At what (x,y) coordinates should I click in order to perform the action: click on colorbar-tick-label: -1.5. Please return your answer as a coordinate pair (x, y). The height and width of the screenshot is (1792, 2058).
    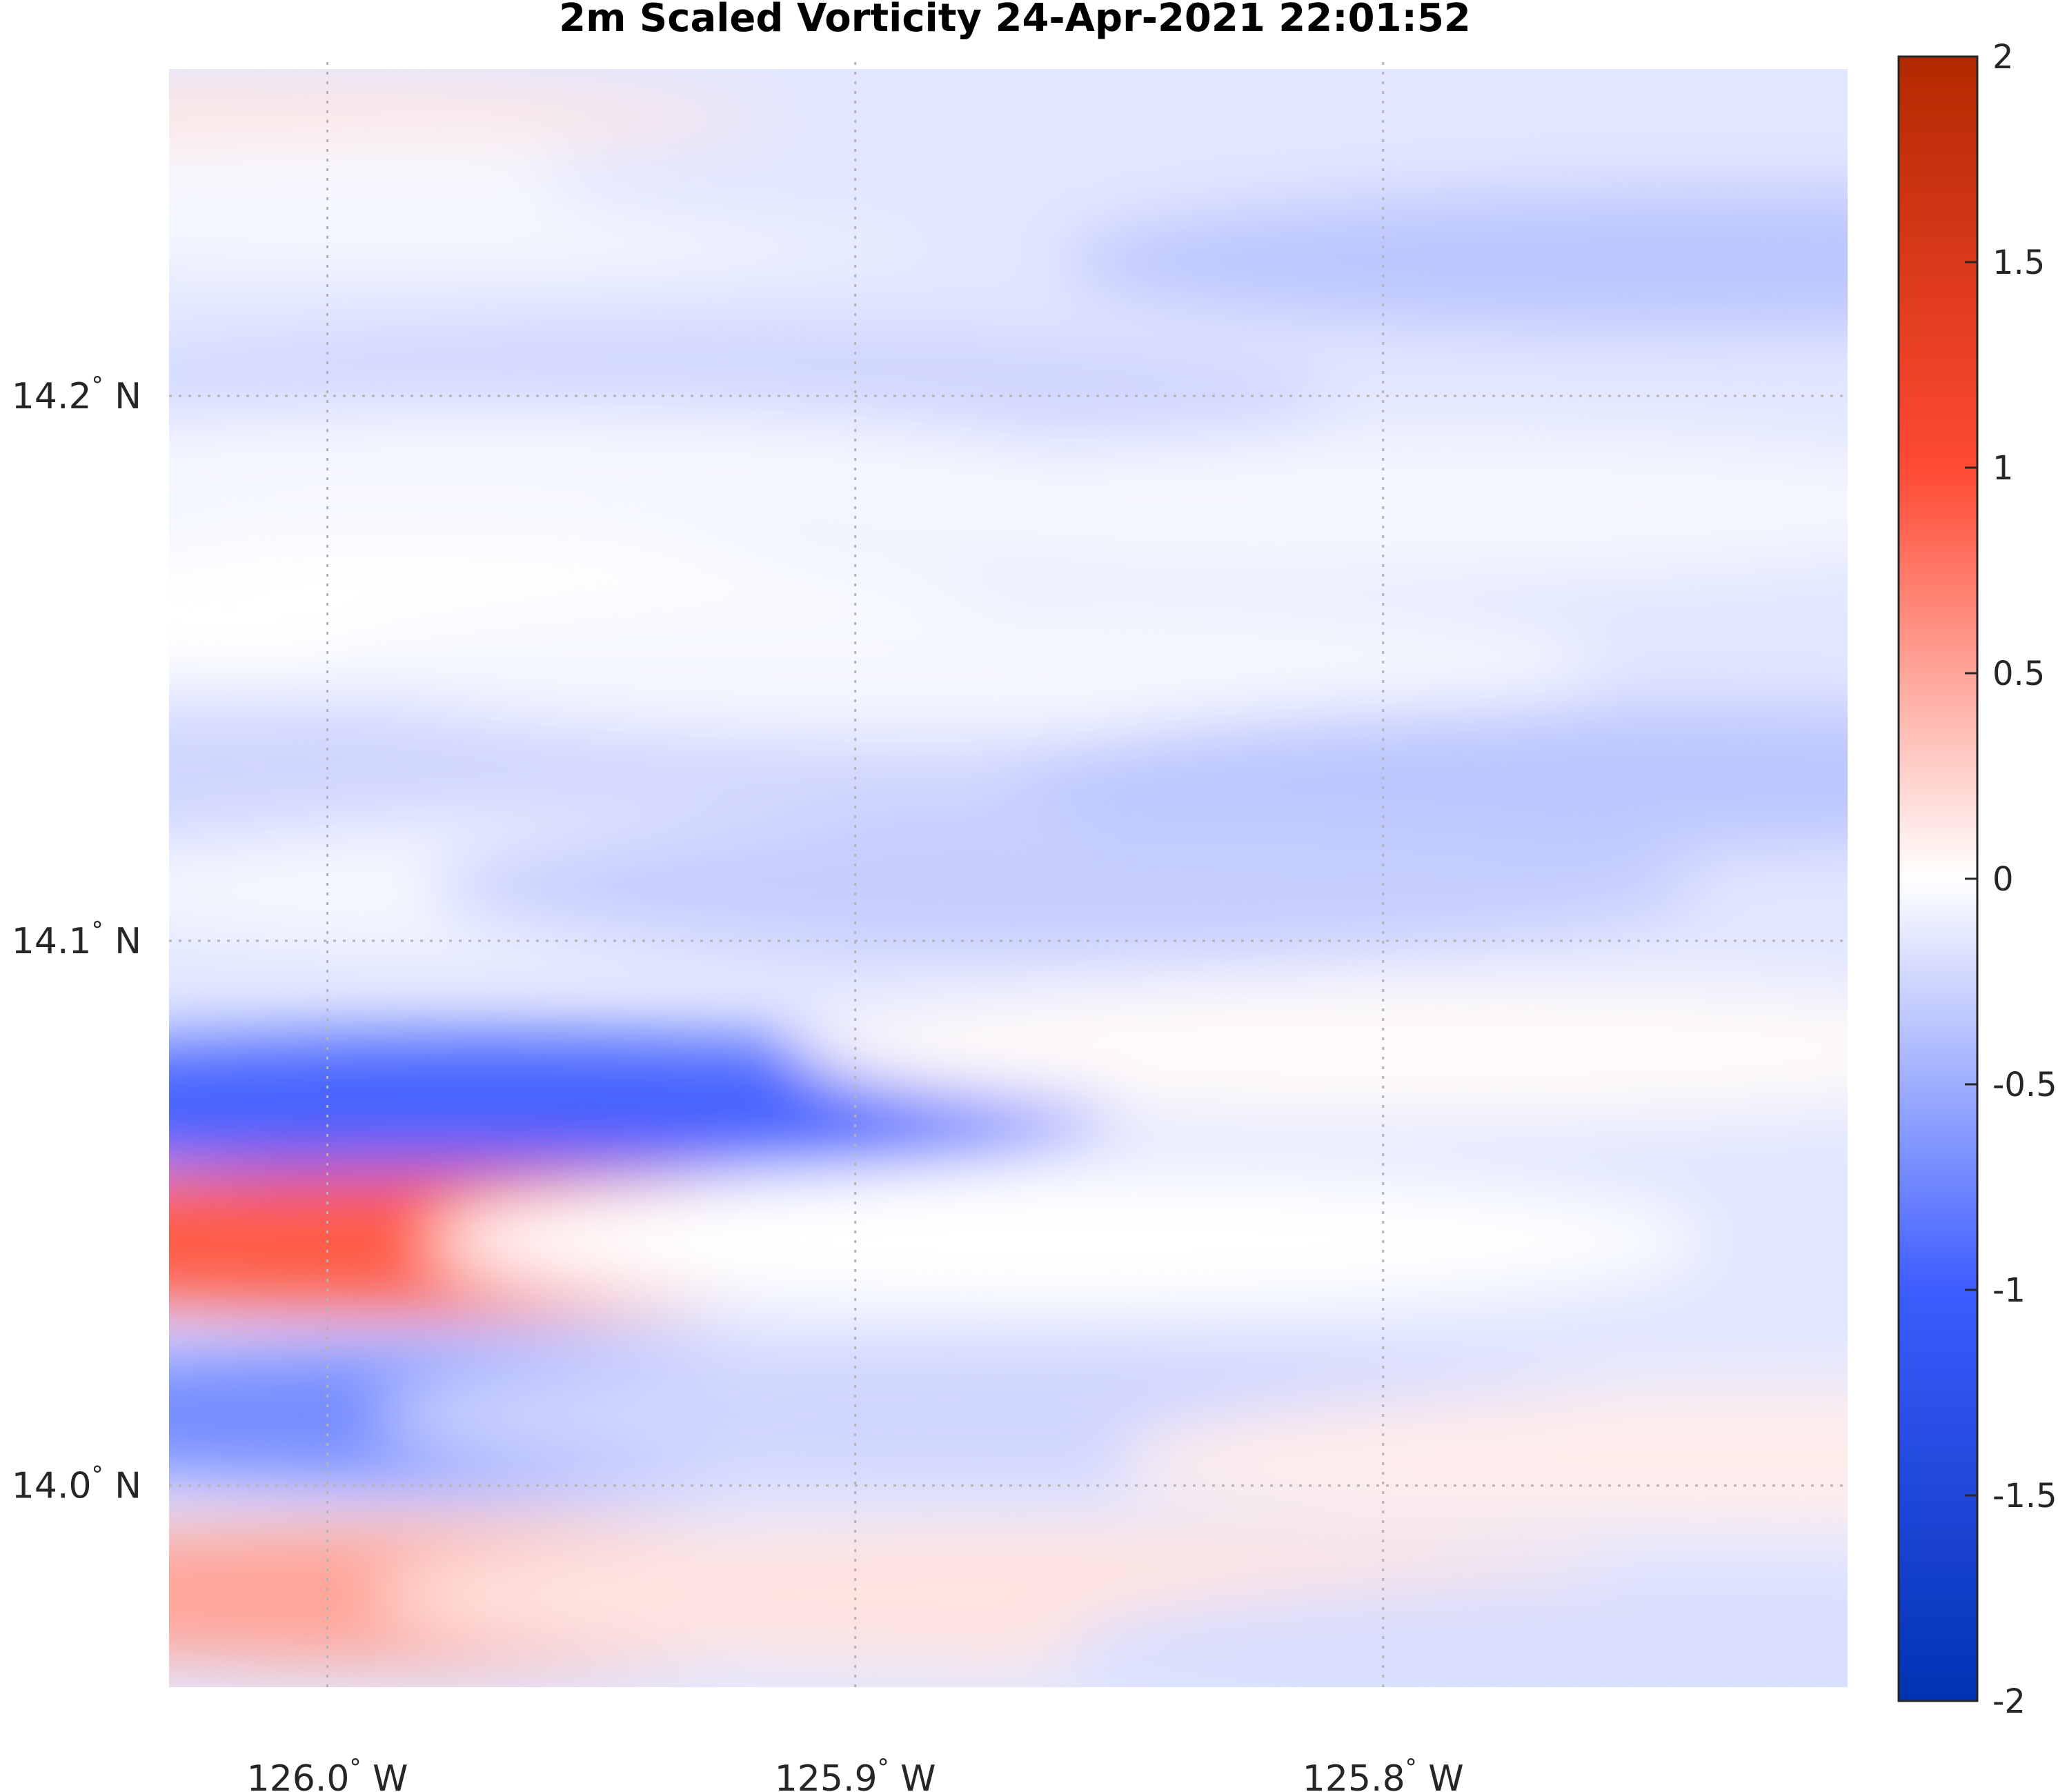
    Looking at the image, I should click on (2024, 1496).